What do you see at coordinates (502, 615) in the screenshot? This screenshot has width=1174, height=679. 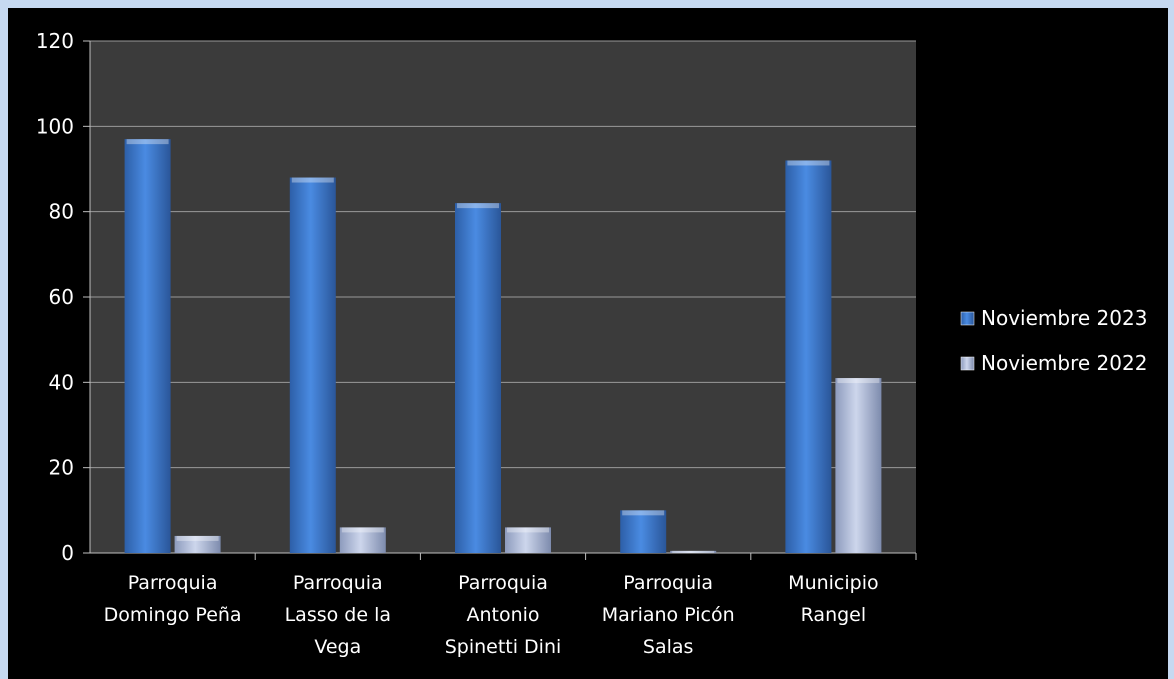 I see `x-category-label: Antonio` at bounding box center [502, 615].